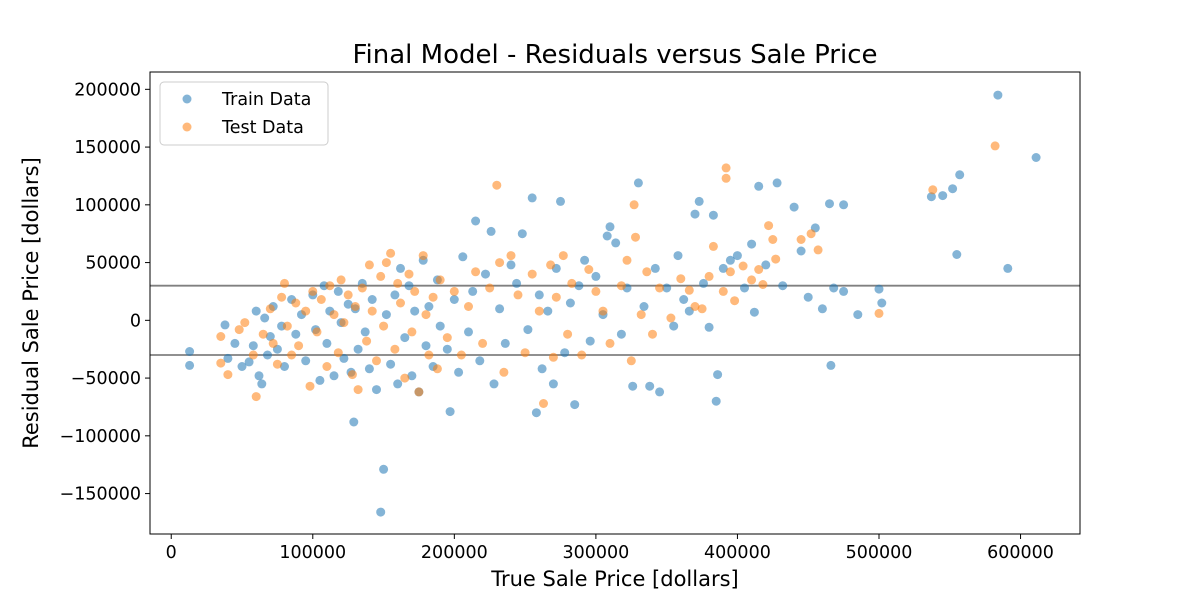  I want to click on legend-marker-train, so click(187, 99).